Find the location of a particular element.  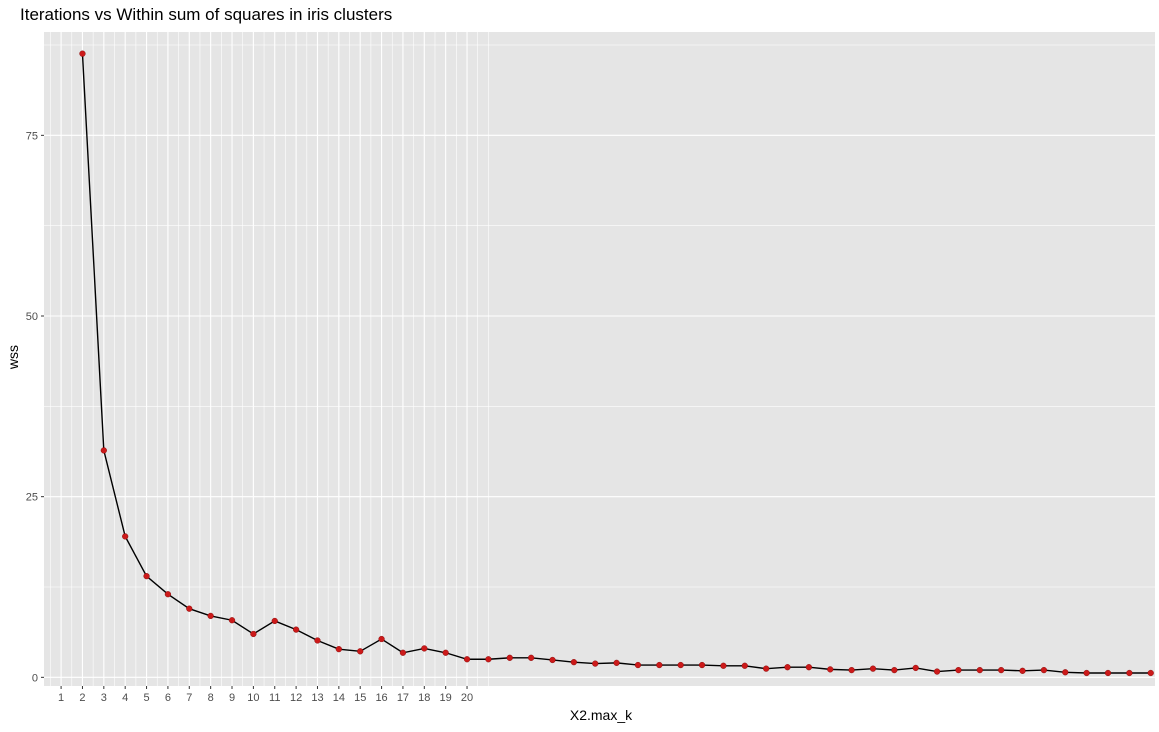

x-tick-label: 20 is located at coordinates (467, 698).